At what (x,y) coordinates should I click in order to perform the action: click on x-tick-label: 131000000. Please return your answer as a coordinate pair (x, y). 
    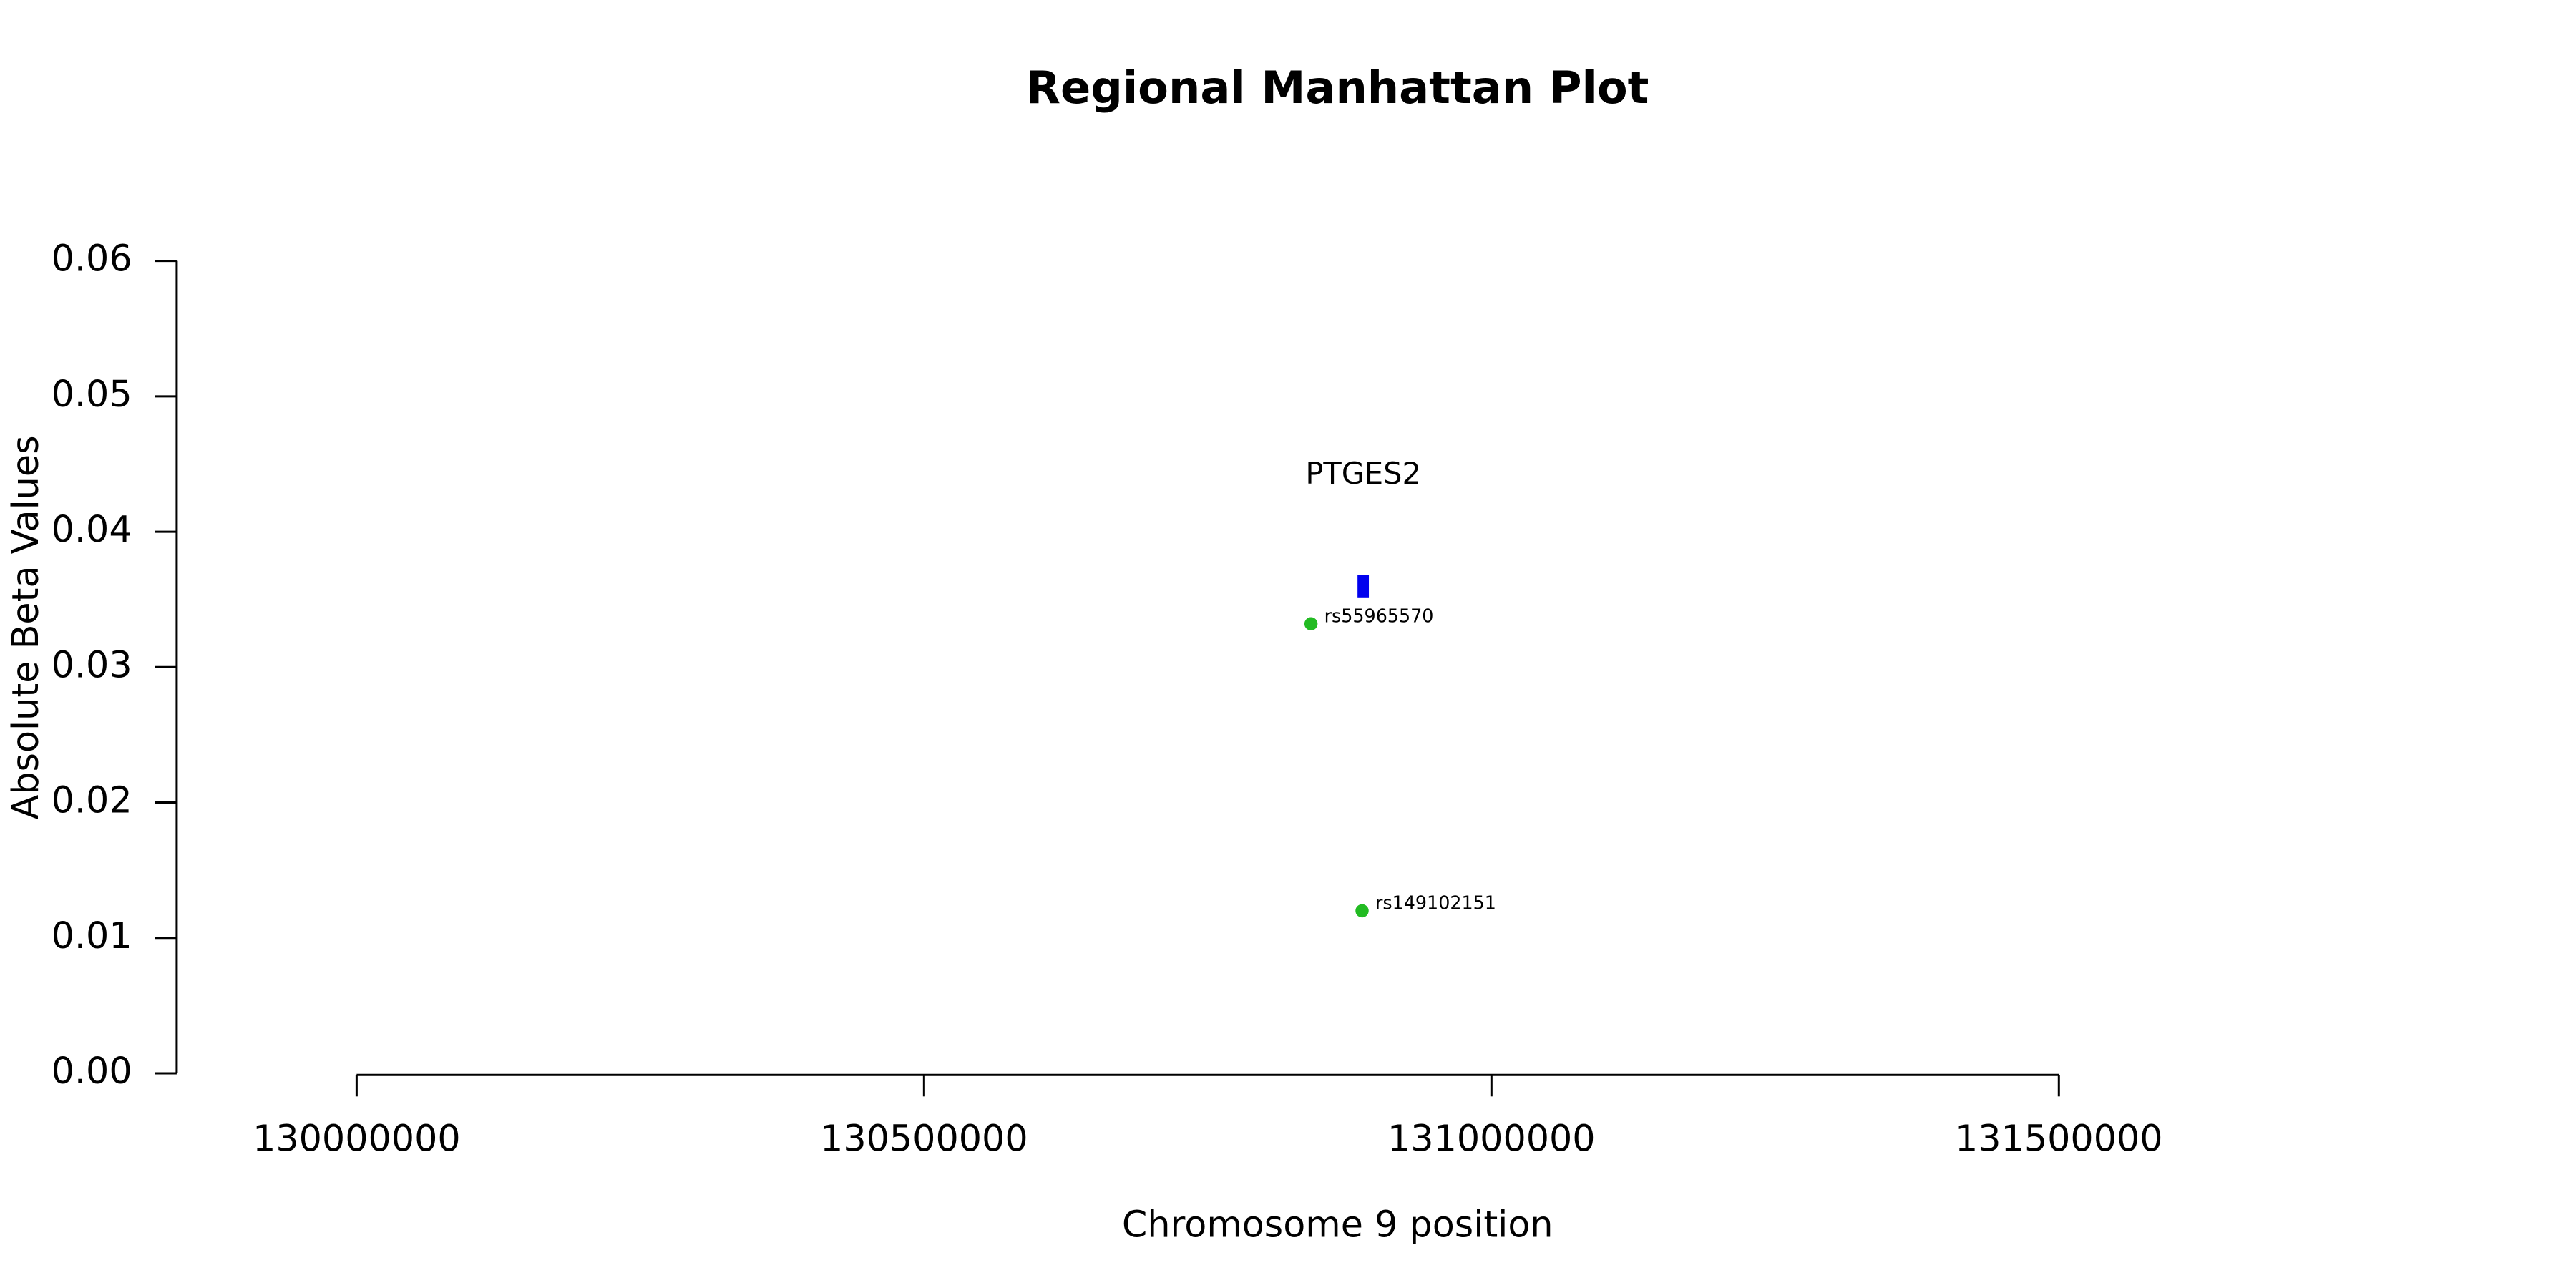
    Looking at the image, I should click on (1491, 1139).